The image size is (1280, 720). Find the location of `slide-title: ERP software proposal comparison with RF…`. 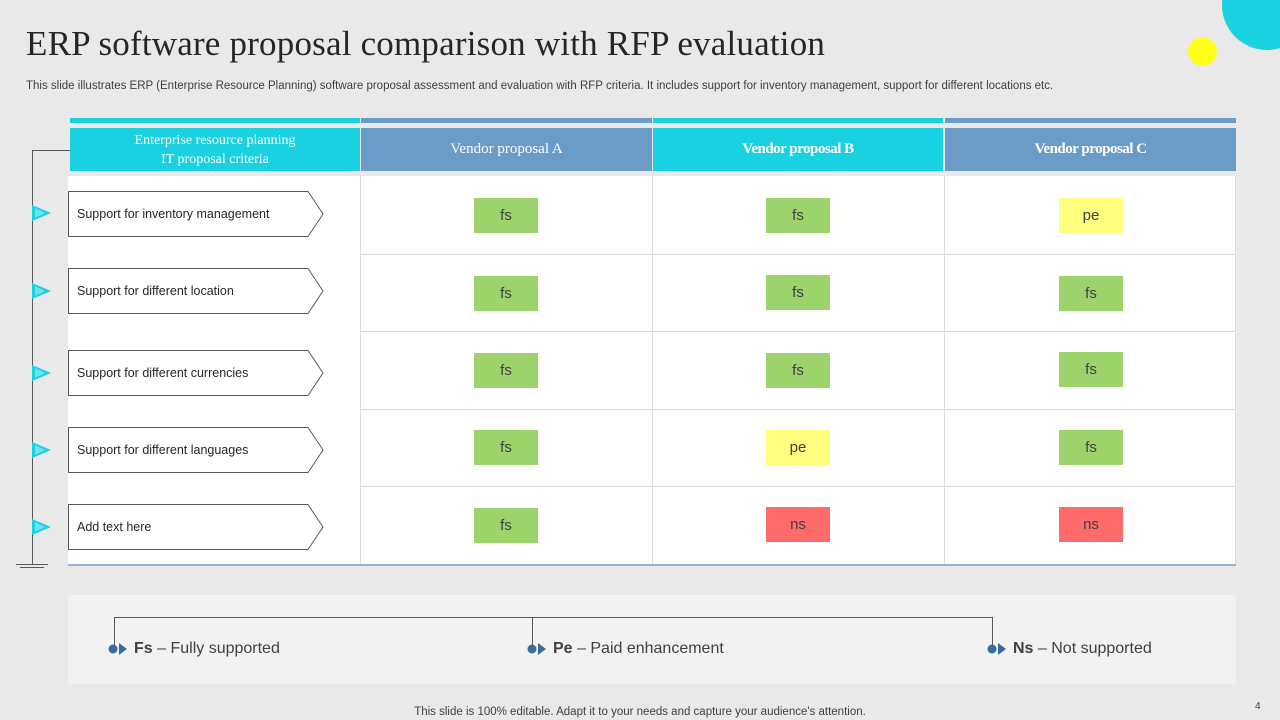

slide-title: ERP software proposal comparison with RF… is located at coordinates (426, 43).